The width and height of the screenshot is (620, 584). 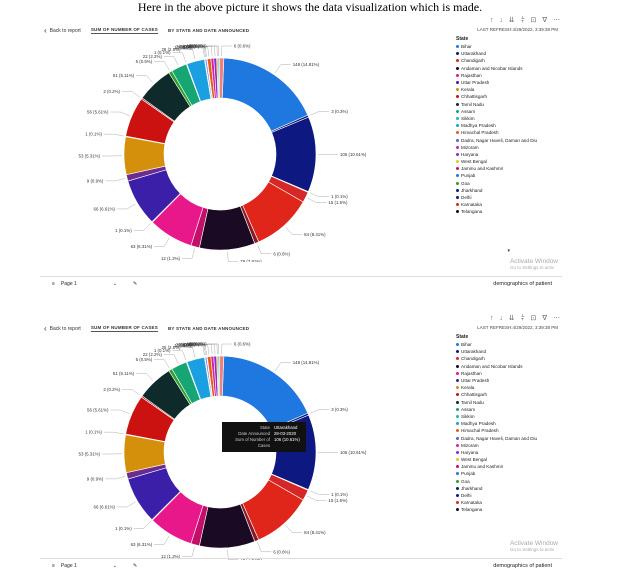 I want to click on legend-more-icon: ▾, so click(x=508, y=251).